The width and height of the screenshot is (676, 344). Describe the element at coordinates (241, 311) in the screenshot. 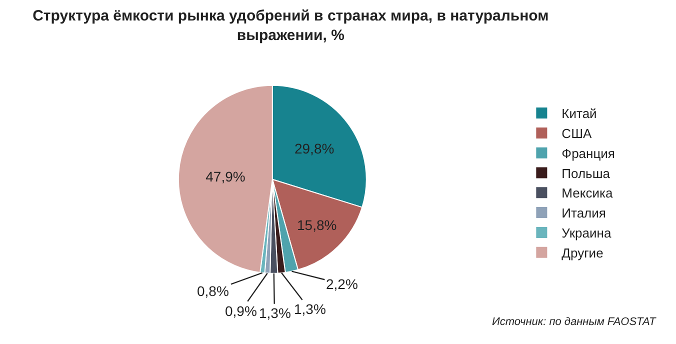

I see `data-label: 0,9%` at that location.